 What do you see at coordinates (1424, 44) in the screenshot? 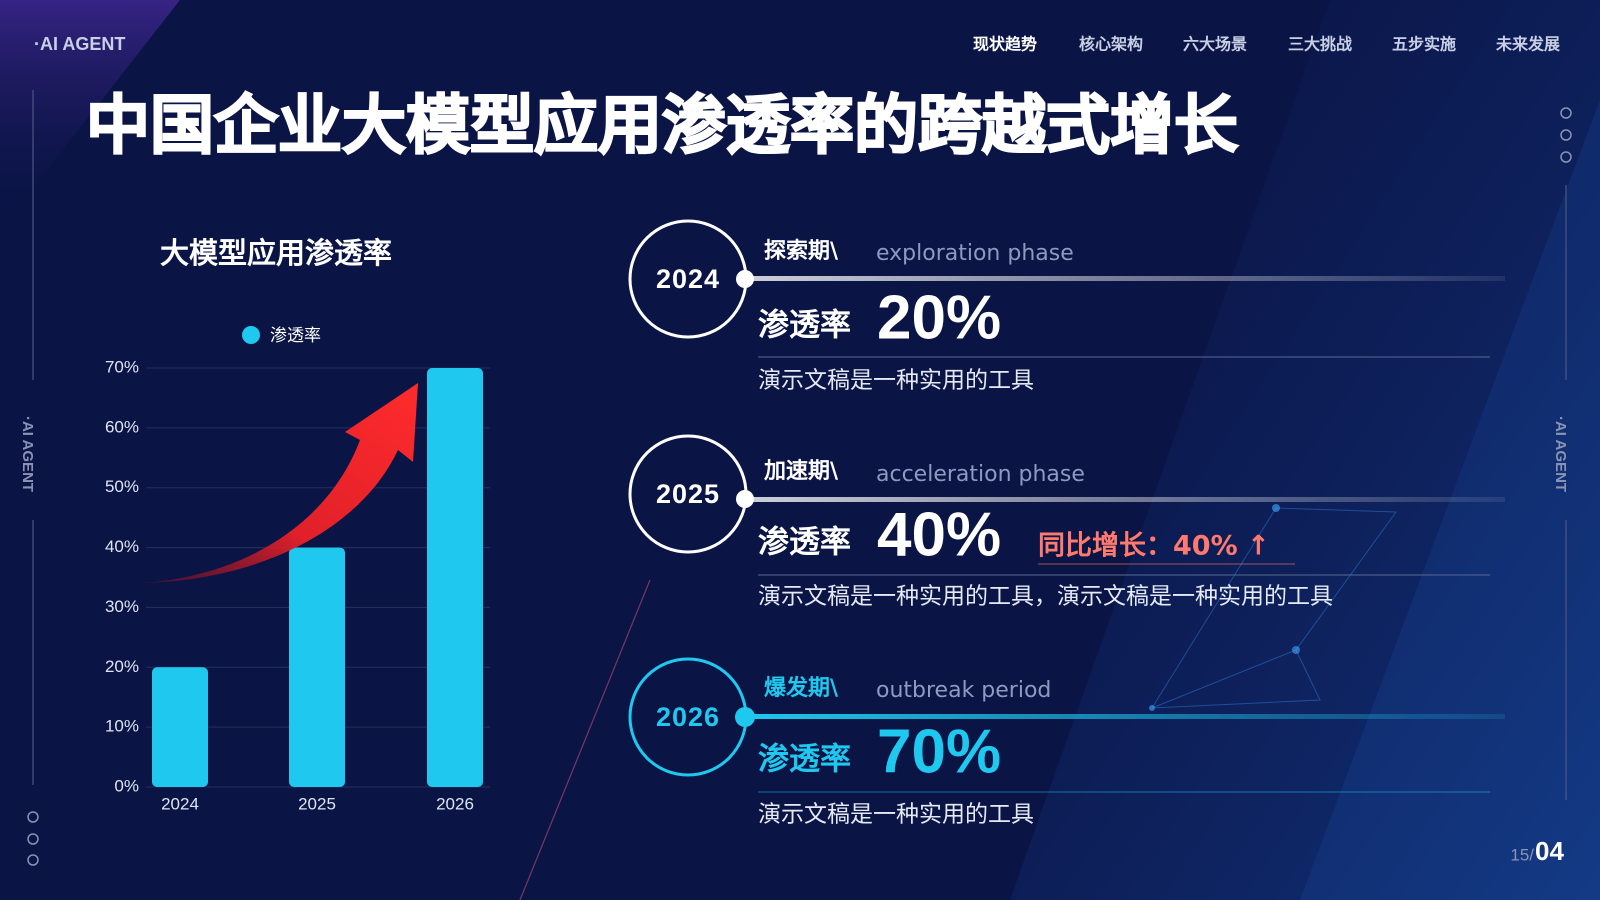
I see `nav-item: 五步实施` at bounding box center [1424, 44].